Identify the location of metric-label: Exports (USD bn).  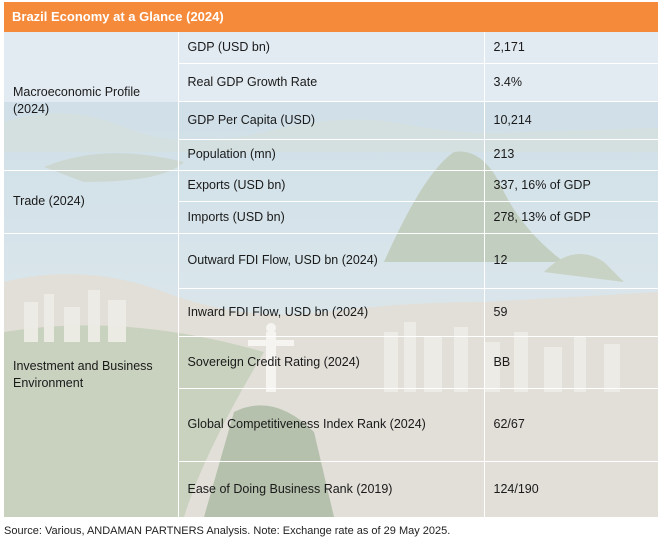
(331, 186).